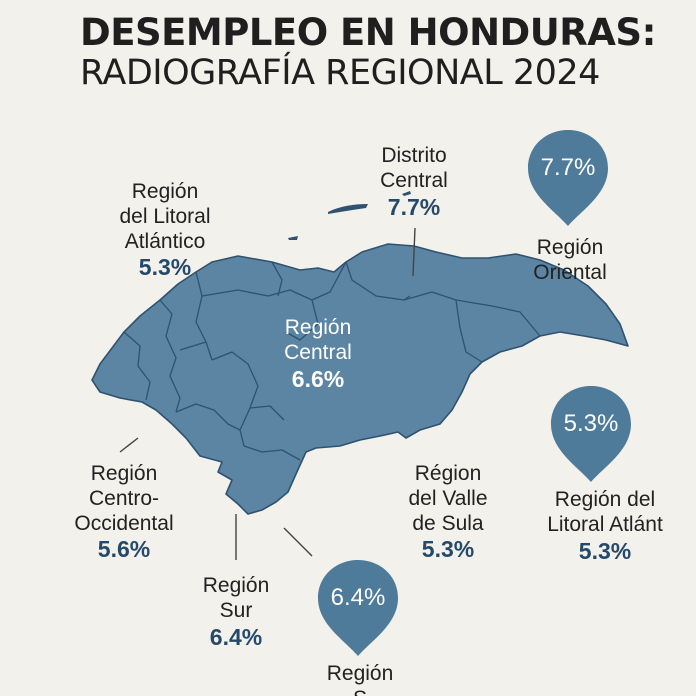  What do you see at coordinates (605, 550) in the screenshot?
I see `litoral-atlantico-2-value: 5.3%` at bounding box center [605, 550].